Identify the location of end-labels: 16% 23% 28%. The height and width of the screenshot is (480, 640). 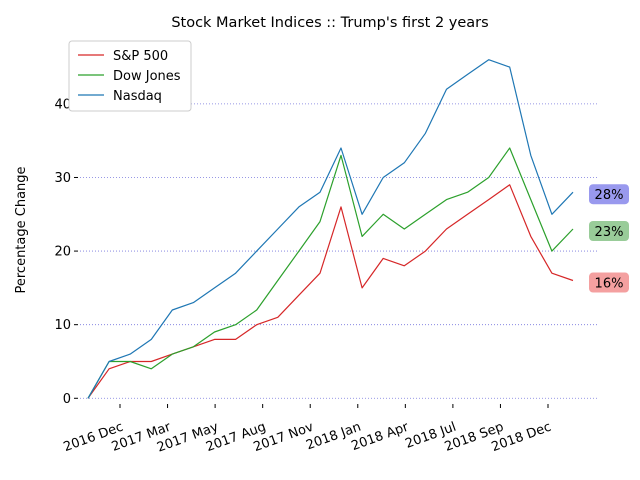
(609, 238).